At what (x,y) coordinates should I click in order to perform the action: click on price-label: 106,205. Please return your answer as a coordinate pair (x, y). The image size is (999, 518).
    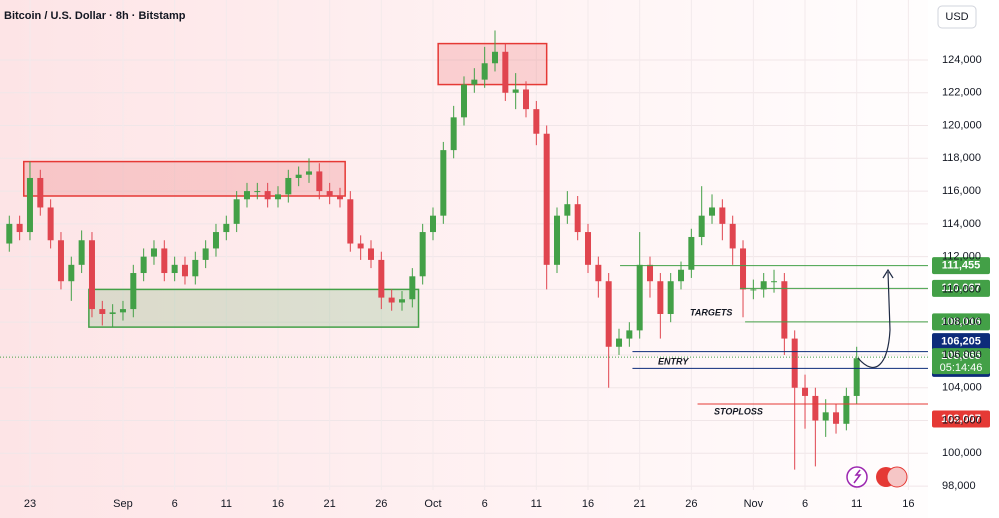
    Looking at the image, I should click on (961, 342).